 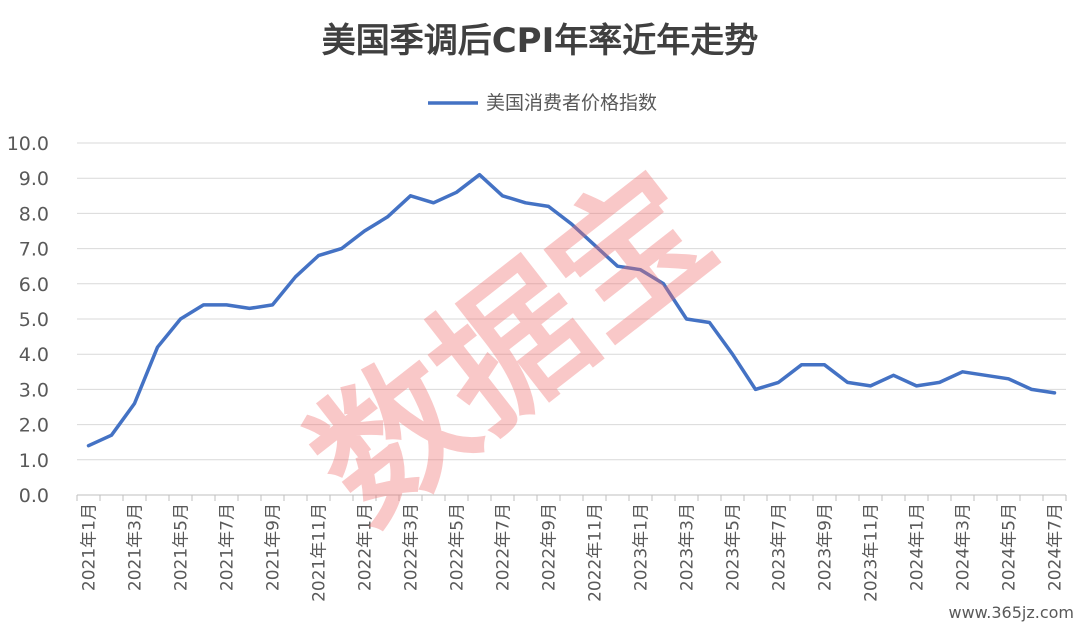 I want to click on y-tick-label: 9.0, so click(x=34, y=179).